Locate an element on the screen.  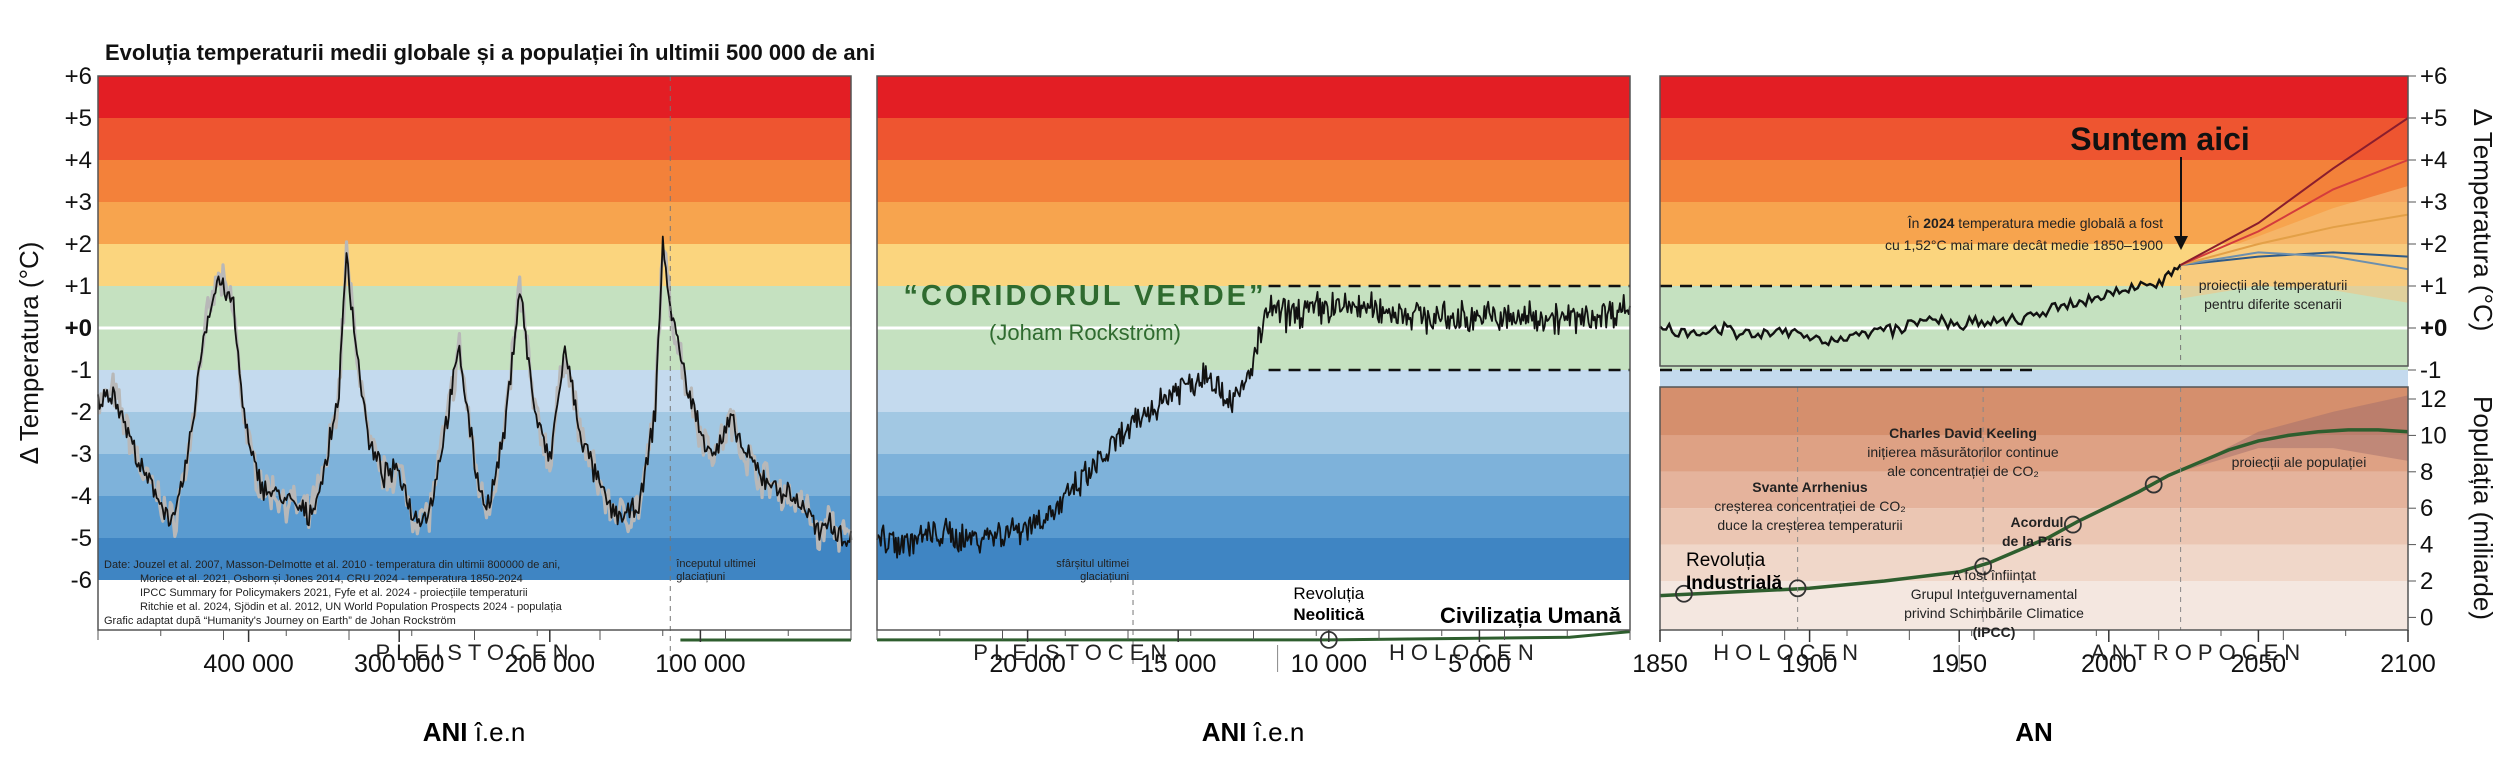
revolution-label: Revoluția is located at coordinates (1328, 593).